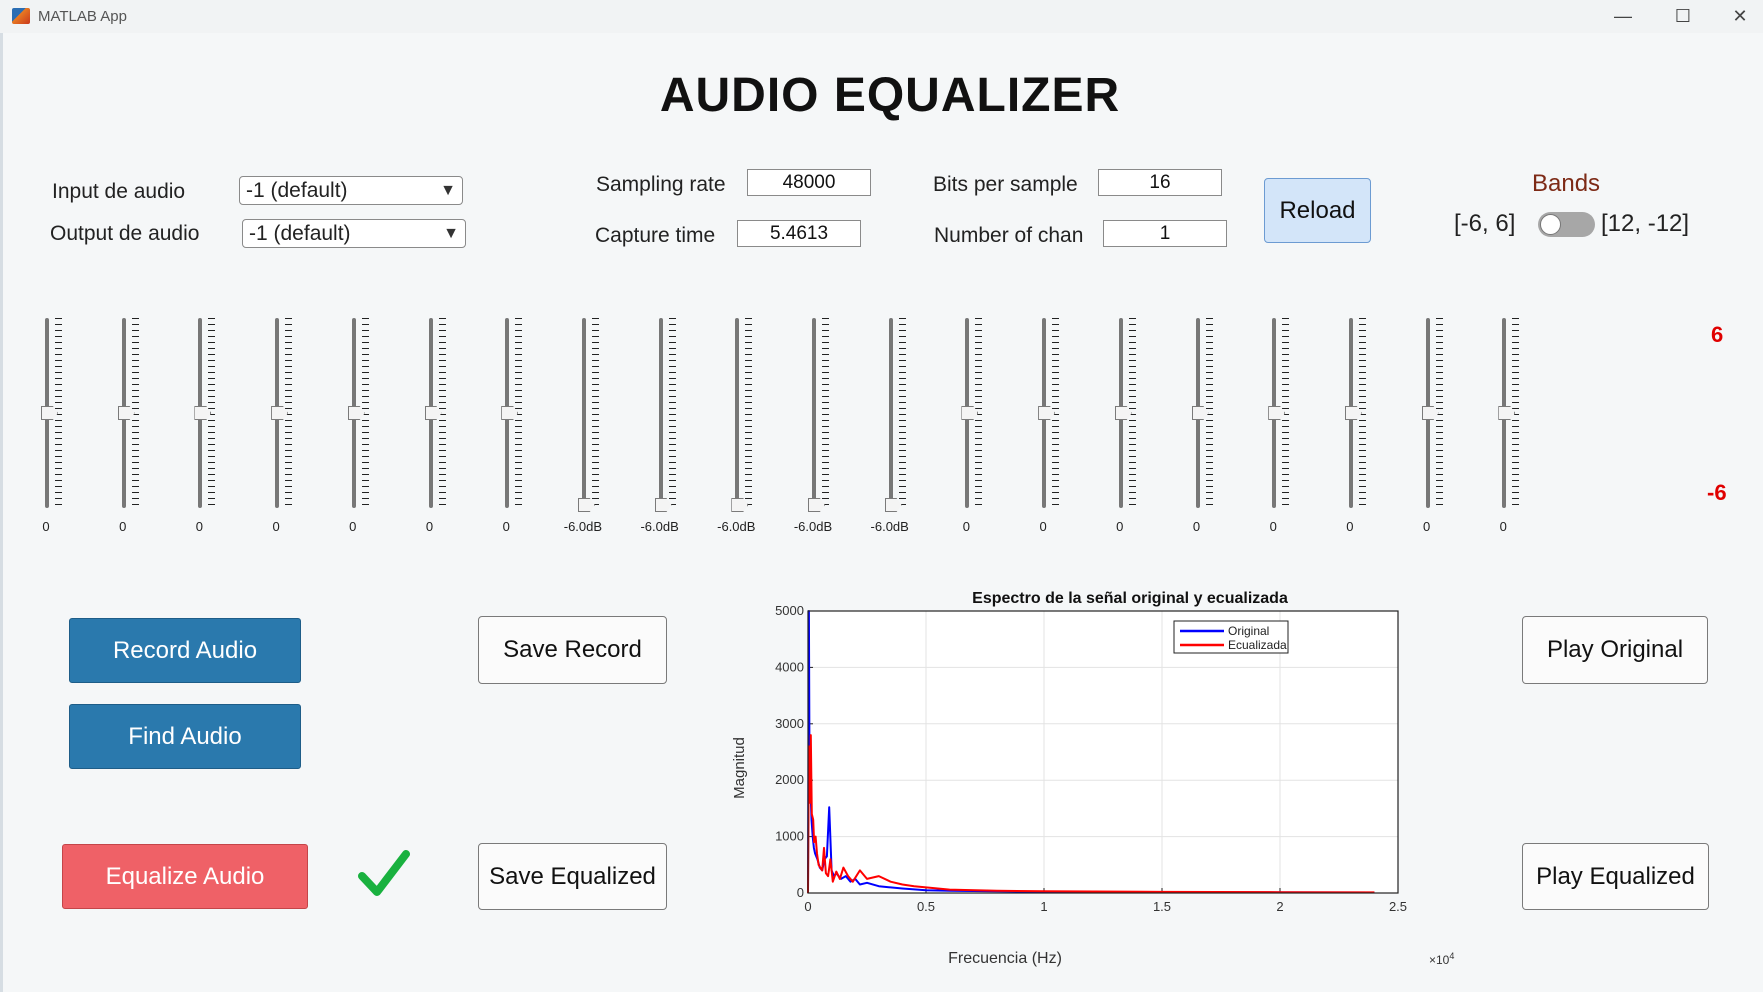 The width and height of the screenshot is (1763, 992). What do you see at coordinates (789, 779) in the screenshot?
I see `y-tick-label: 2000` at bounding box center [789, 779].